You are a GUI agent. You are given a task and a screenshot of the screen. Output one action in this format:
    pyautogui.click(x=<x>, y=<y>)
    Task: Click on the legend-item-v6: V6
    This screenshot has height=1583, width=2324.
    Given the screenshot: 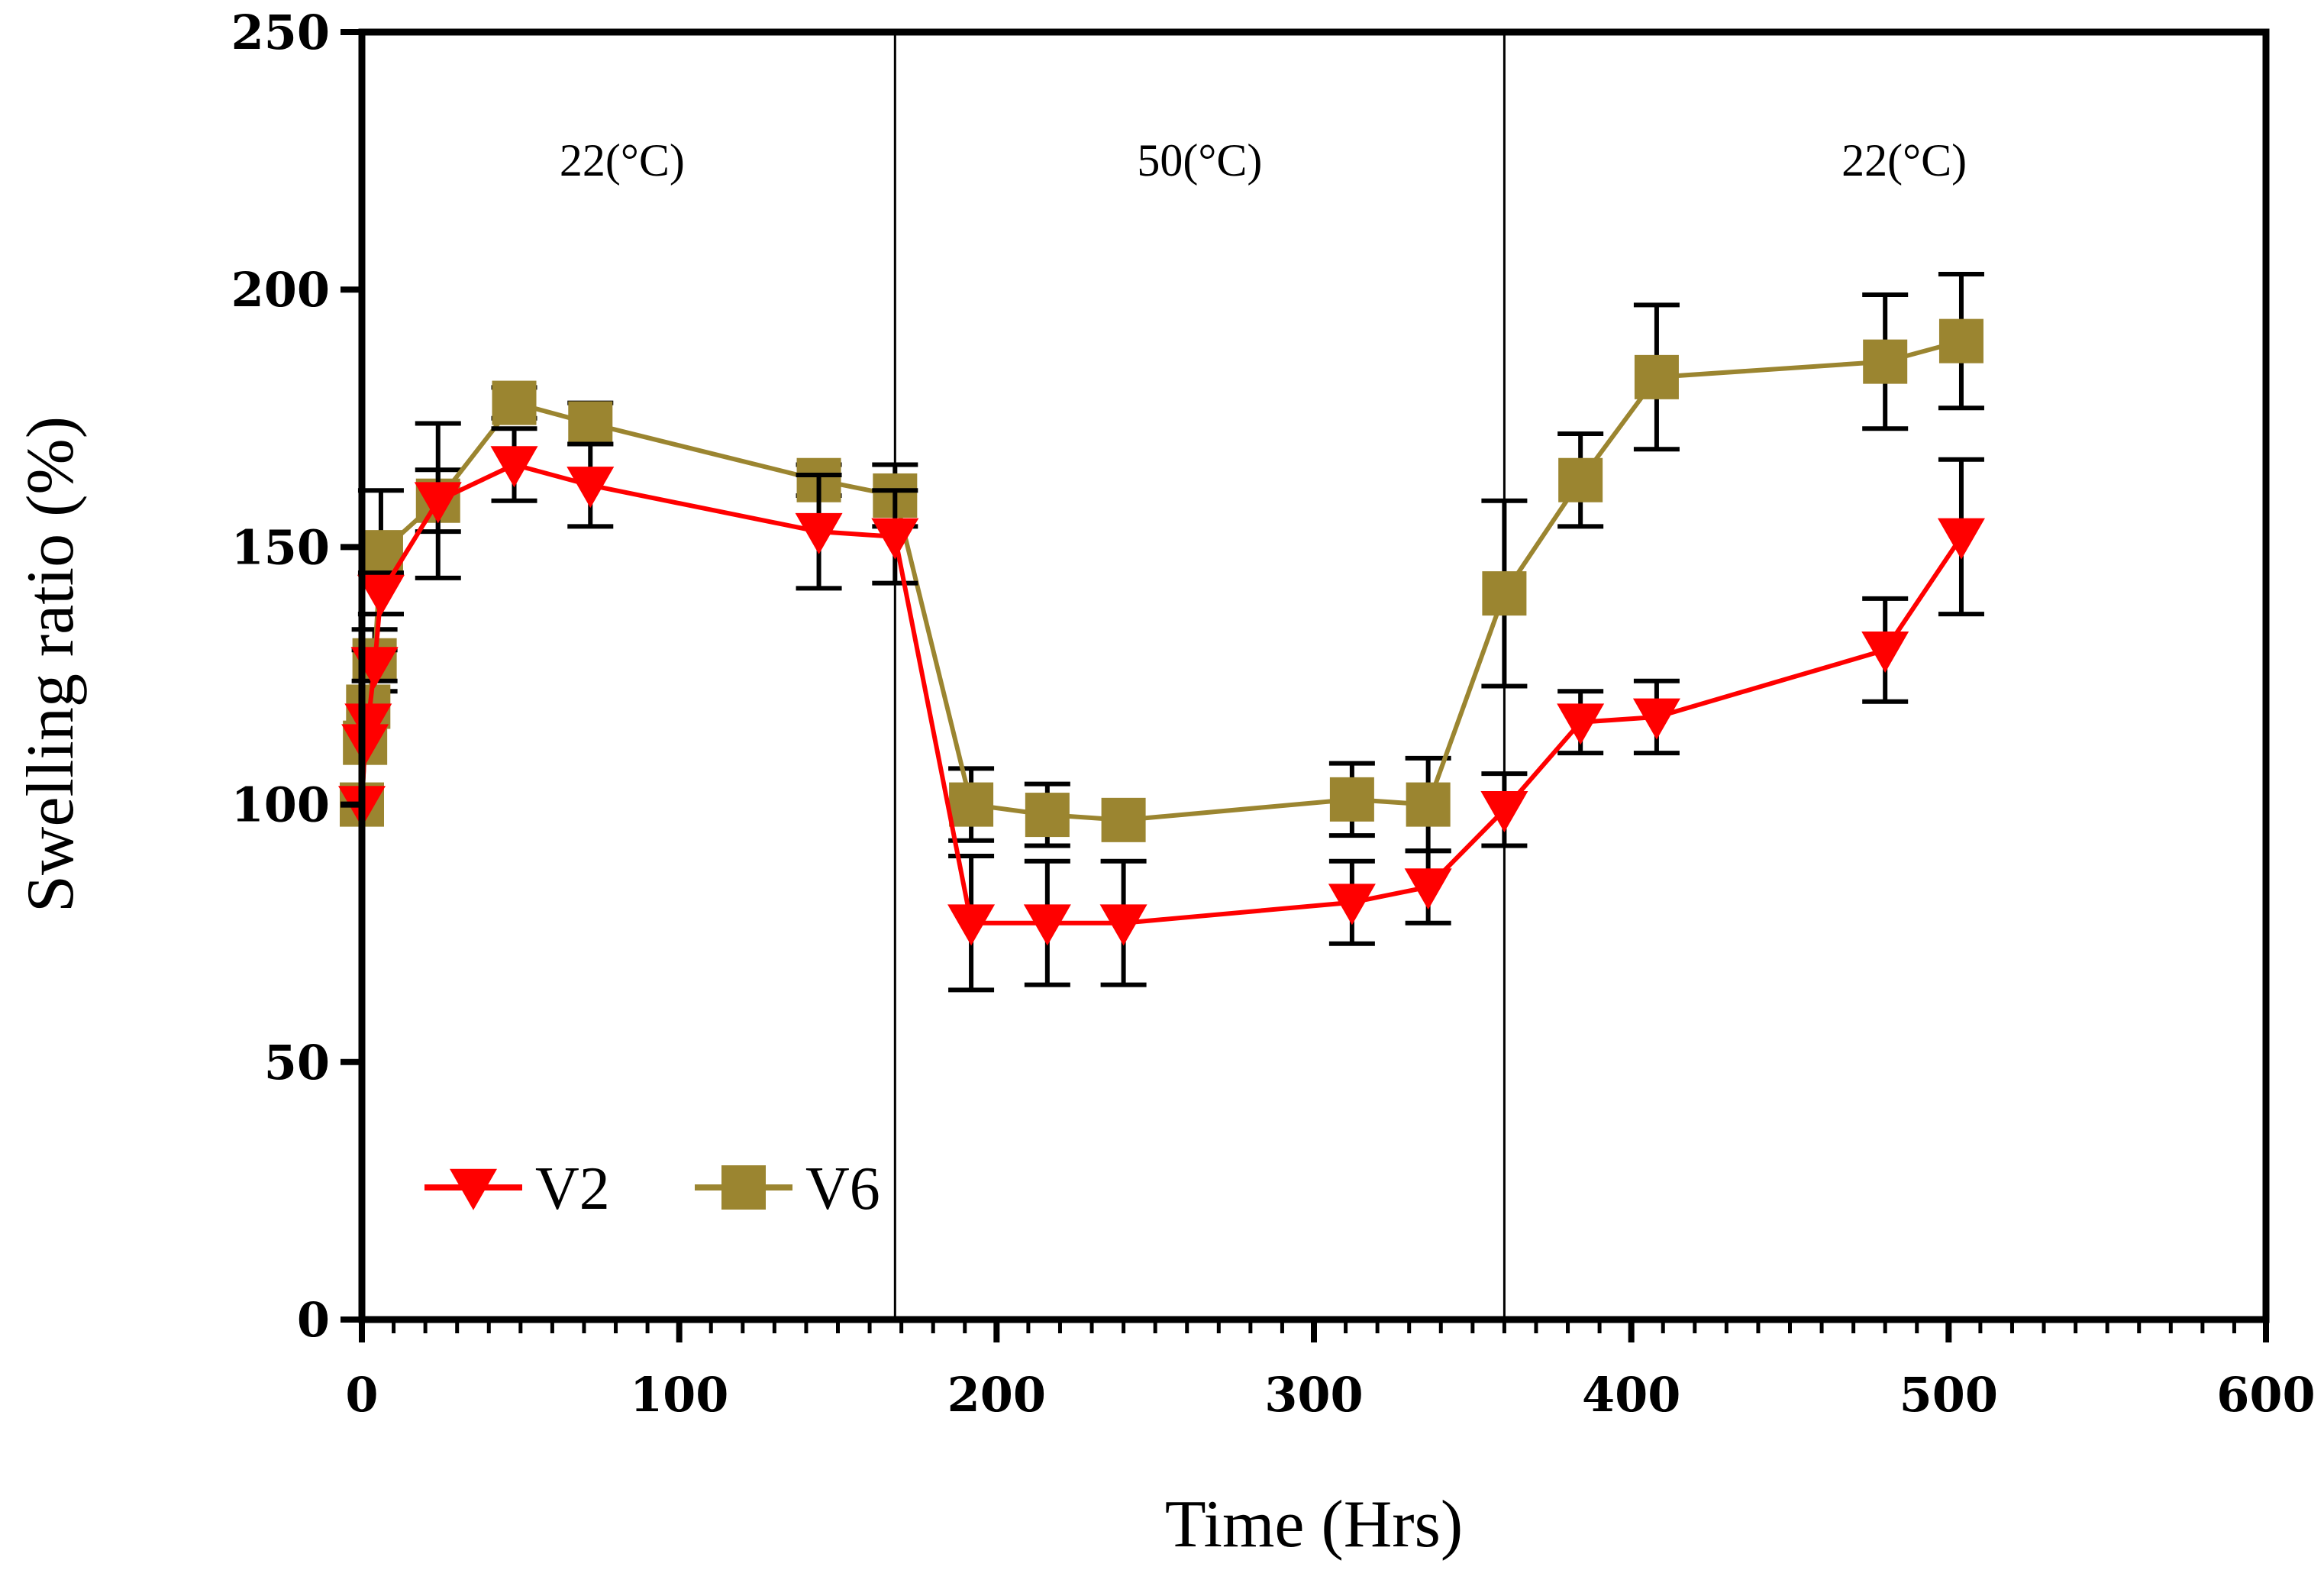 What is the action you would take?
    pyautogui.click(x=787, y=1189)
    